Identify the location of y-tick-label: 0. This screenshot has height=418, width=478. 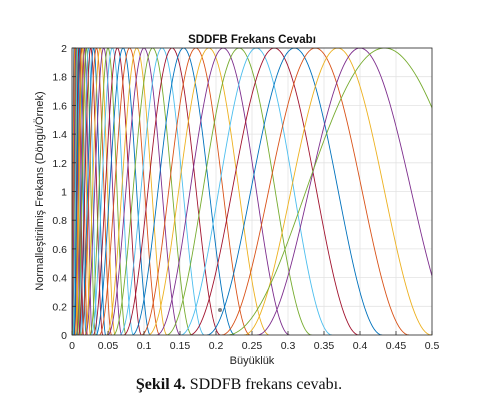
(64, 336).